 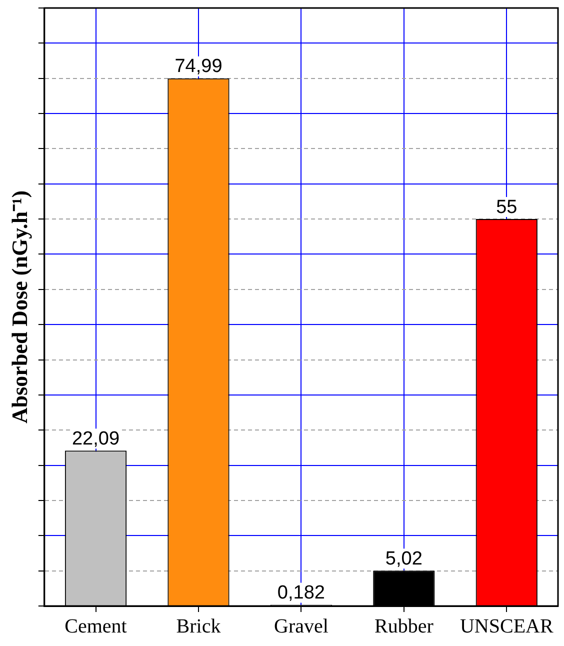 What do you see at coordinates (301, 593) in the screenshot?
I see `data-label: 0,182` at bounding box center [301, 593].